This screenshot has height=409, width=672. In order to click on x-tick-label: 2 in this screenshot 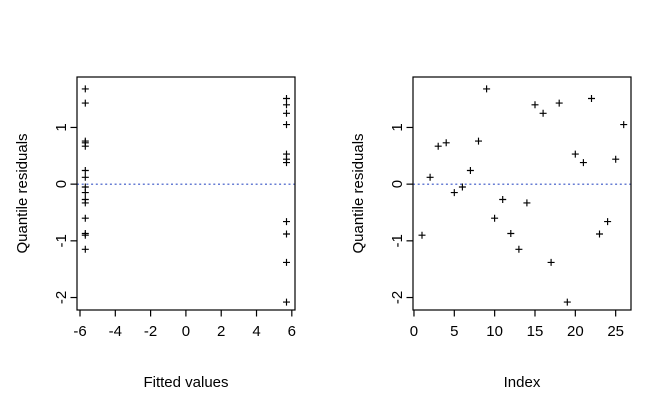, I will do `click(221, 331)`.